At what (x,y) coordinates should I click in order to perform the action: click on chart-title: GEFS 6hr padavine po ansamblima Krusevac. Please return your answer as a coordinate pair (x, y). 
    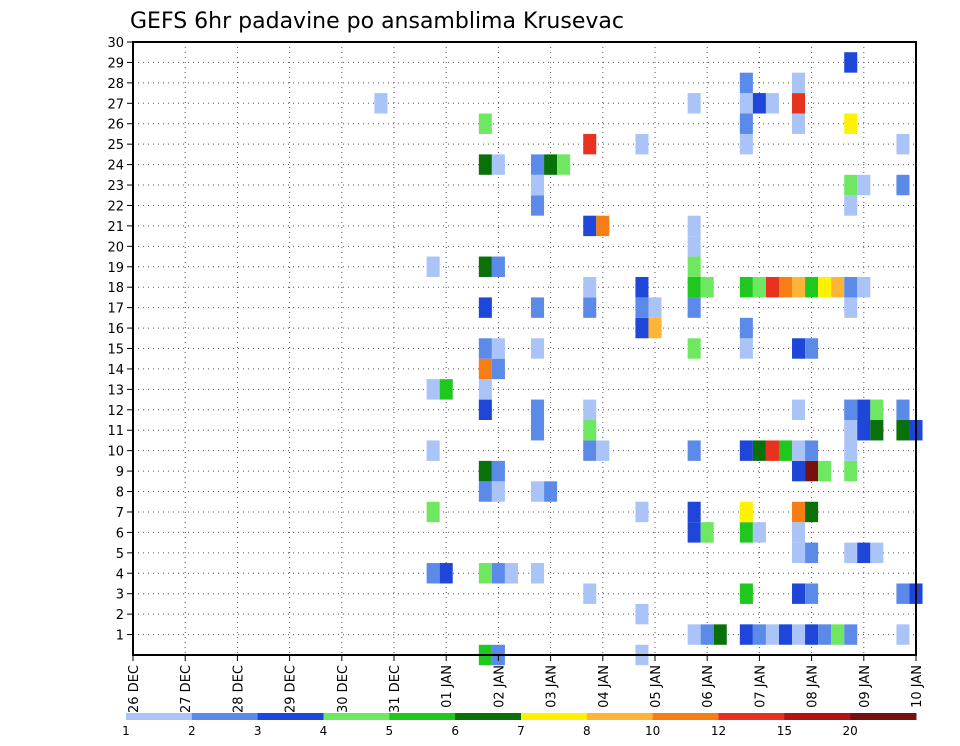
    Looking at the image, I should click on (377, 21).